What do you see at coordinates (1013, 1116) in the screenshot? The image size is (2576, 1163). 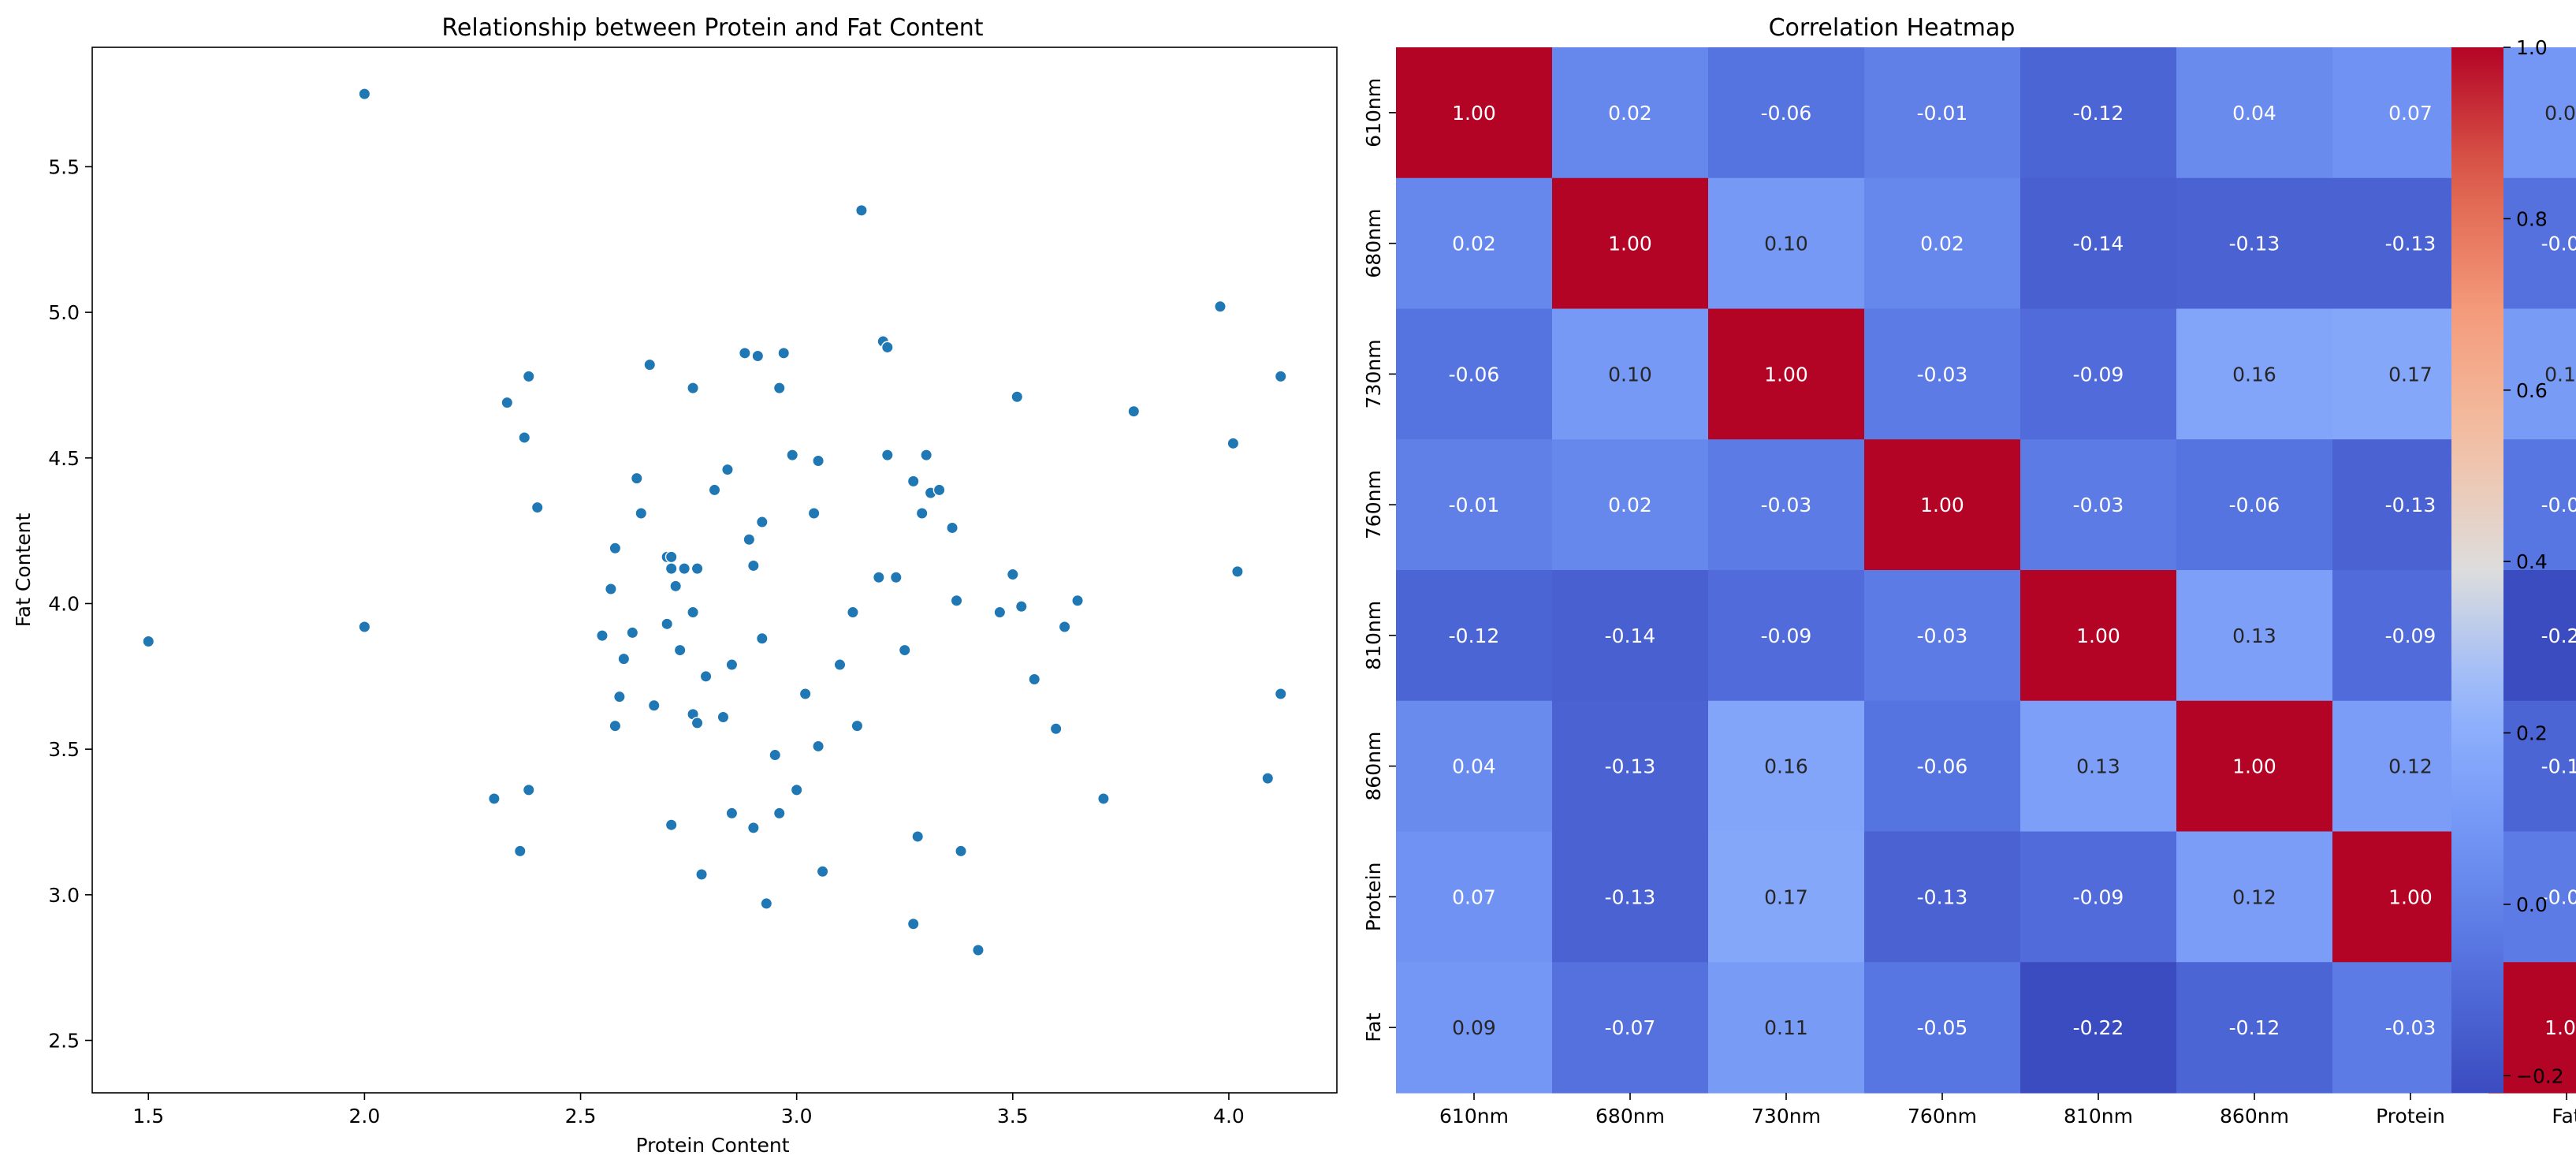 I see `scatter-x-tick-label: 3.5` at bounding box center [1013, 1116].